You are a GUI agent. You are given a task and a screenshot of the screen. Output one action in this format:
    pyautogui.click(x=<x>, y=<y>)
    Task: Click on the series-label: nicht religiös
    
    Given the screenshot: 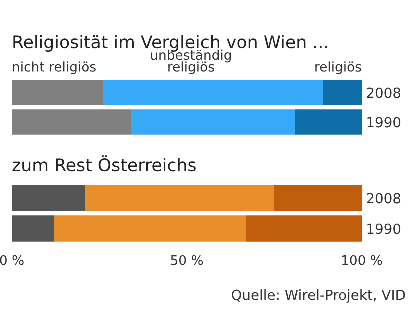 What is the action you would take?
    pyautogui.click(x=54, y=68)
    